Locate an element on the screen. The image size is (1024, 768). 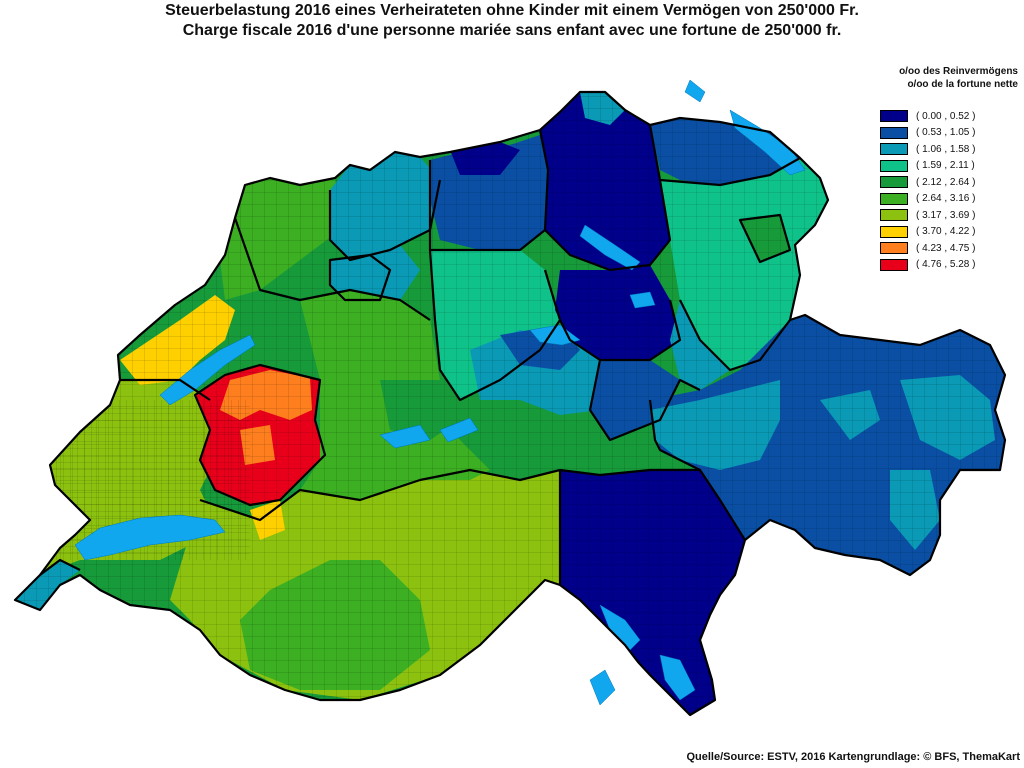
legend-item: ( 4.23 , 4.75 ) is located at coordinates (927, 248).